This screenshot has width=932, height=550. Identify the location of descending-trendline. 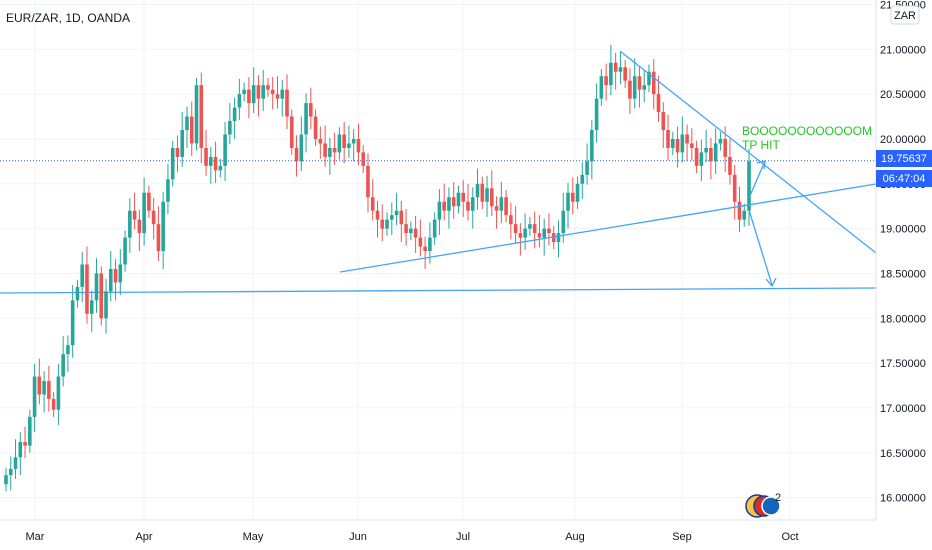
(748, 152).